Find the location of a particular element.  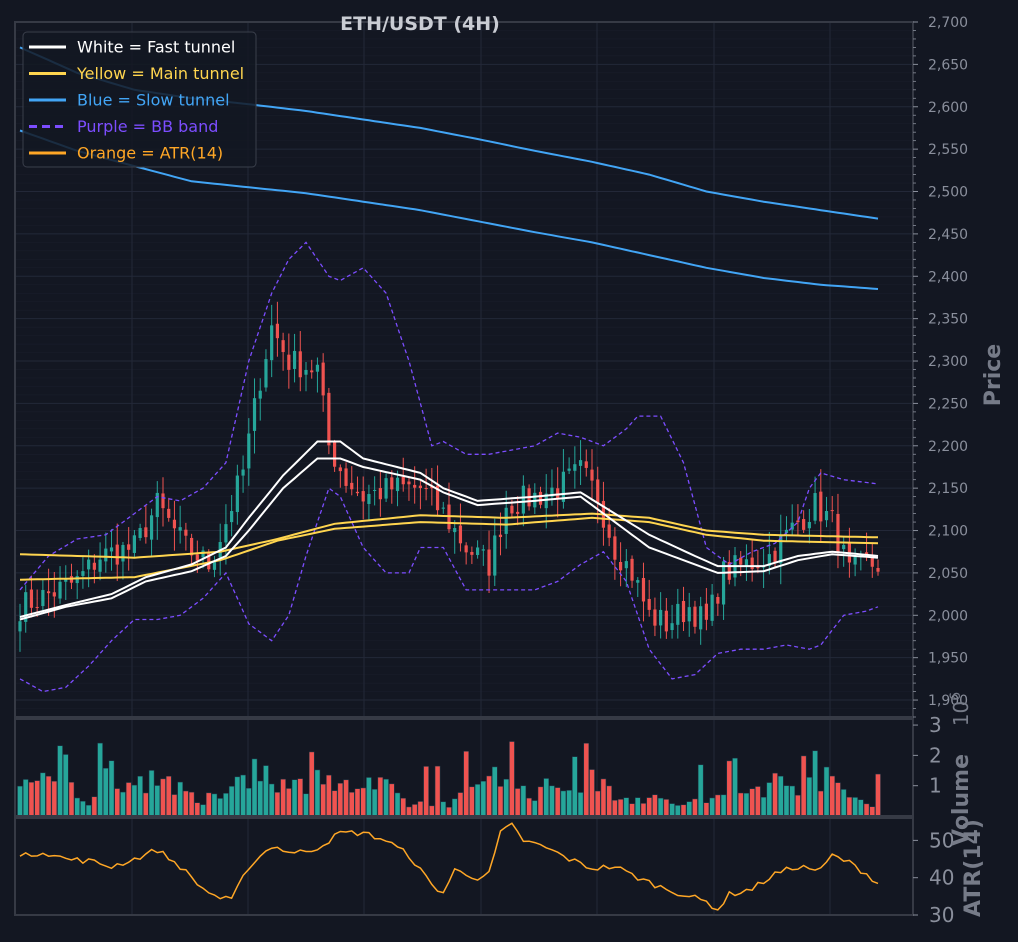

volume-tick-label: 3 is located at coordinates (935, 725).